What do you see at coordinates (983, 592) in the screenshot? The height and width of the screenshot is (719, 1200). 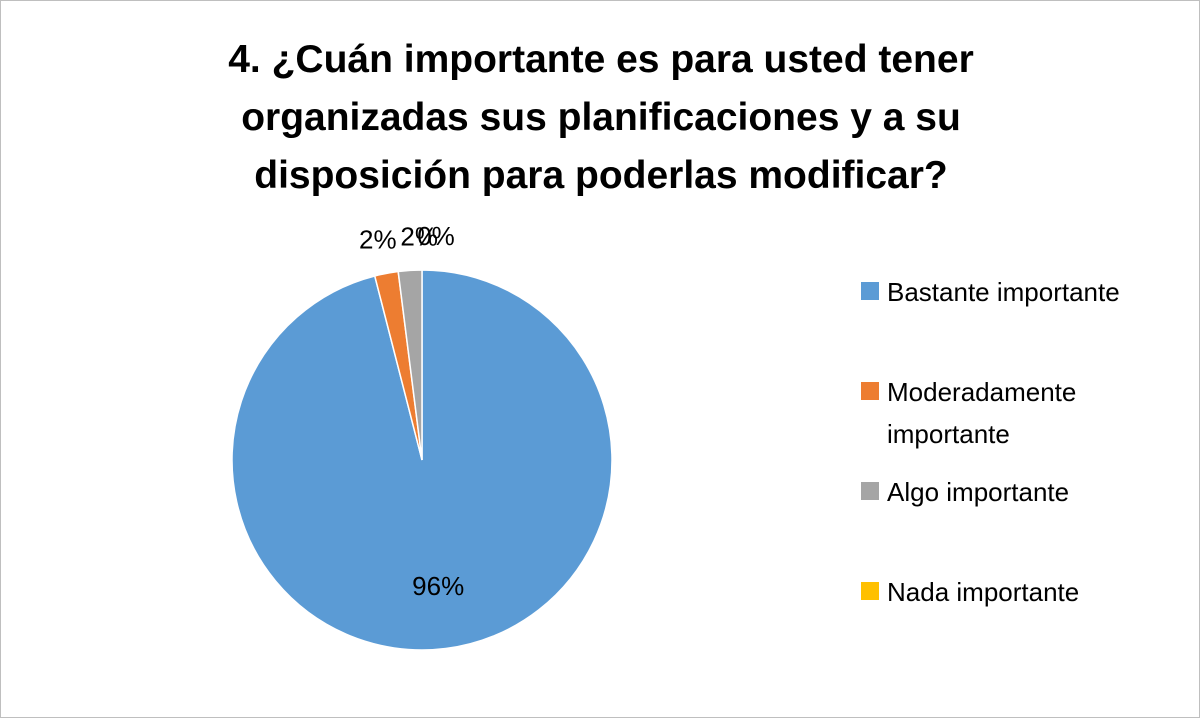 I see `legend-label: Nada importante` at bounding box center [983, 592].